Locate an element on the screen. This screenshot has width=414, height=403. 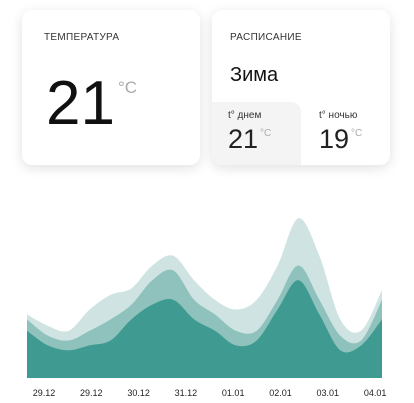
value: 19 is located at coordinates (334, 139).